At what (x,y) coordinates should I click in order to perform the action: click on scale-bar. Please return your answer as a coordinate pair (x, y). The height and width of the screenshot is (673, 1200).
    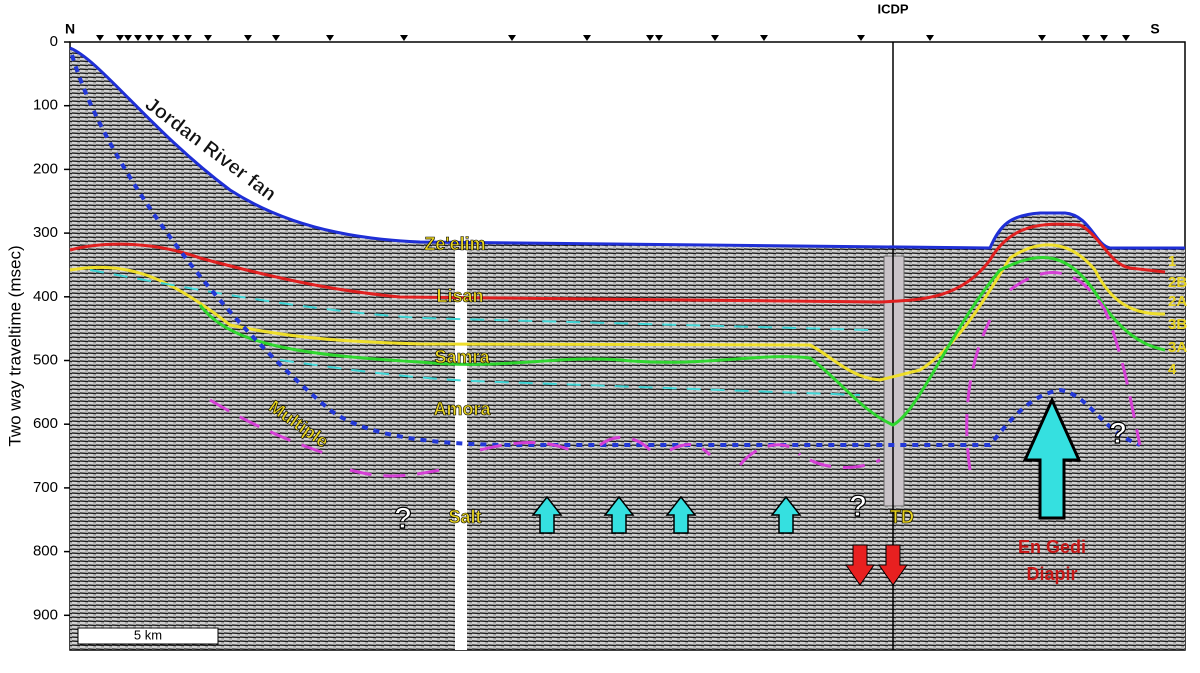
    Looking at the image, I should click on (148, 636).